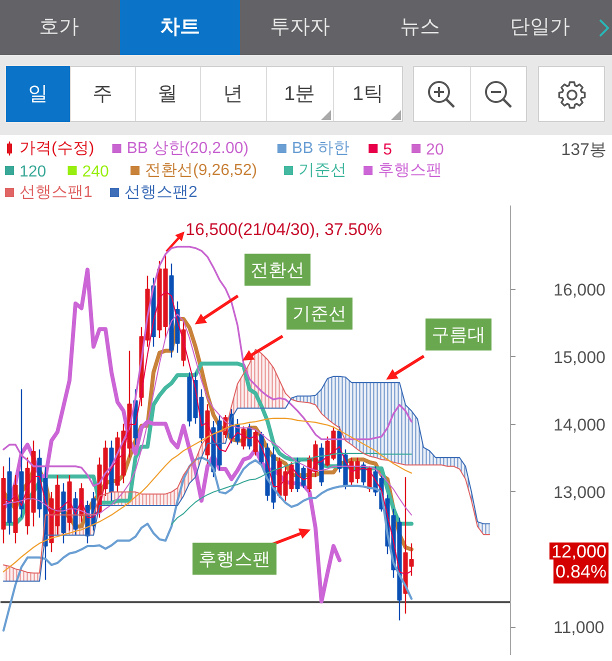 This screenshot has width=612, height=661. Describe the element at coordinates (102, 94) in the screenshot. I see `text: 주` at that location.